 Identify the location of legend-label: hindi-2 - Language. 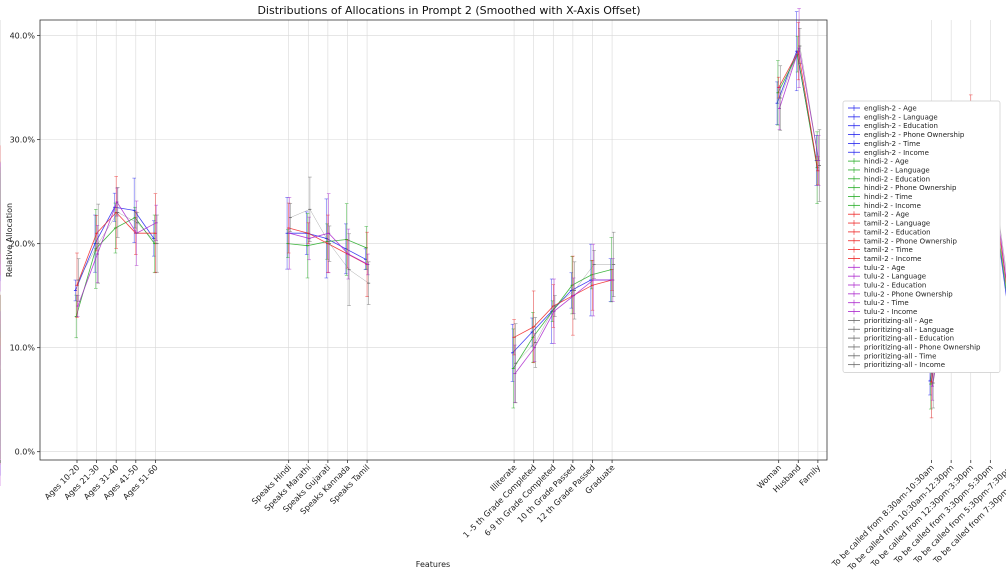
(897, 170).